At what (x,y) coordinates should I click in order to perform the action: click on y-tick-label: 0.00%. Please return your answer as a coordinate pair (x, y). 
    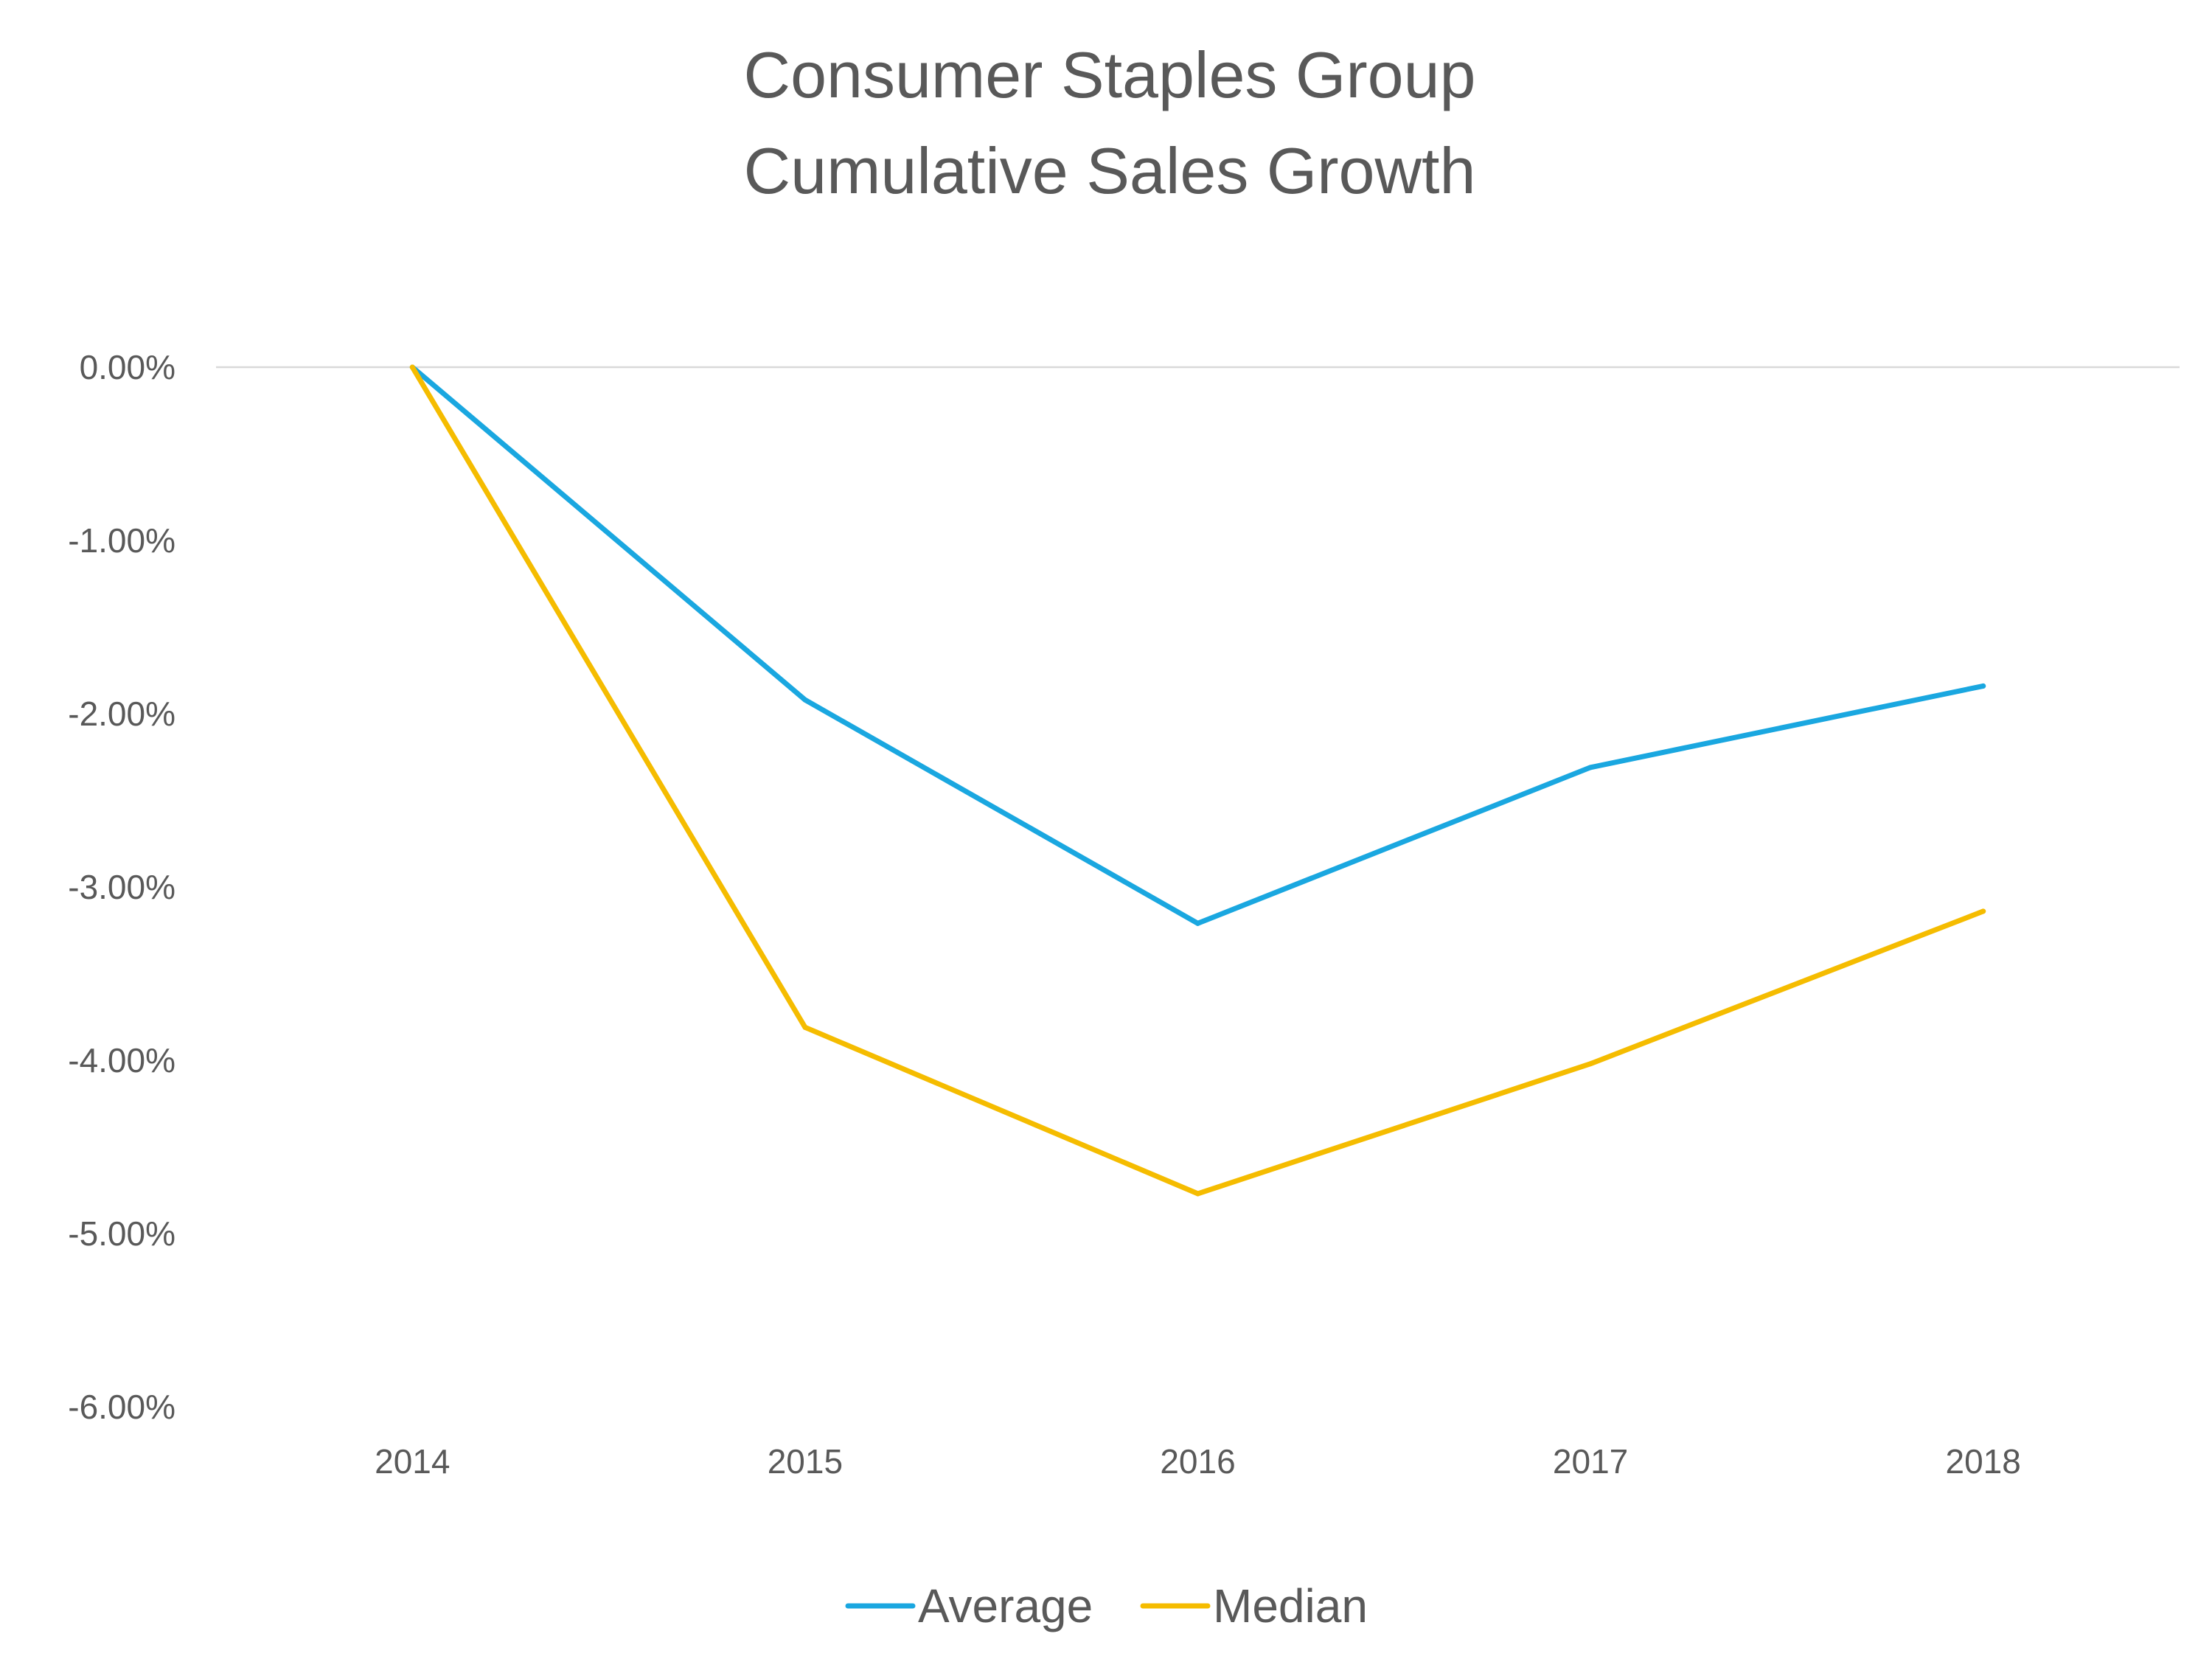
    Looking at the image, I should click on (127, 367).